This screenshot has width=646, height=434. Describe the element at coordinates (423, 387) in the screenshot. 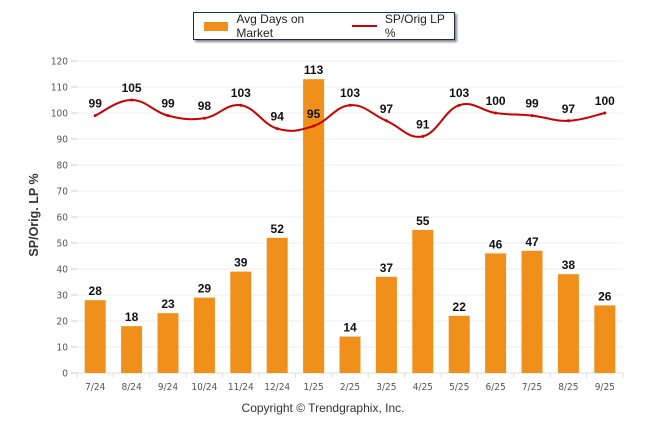

I see `x-tick-label: 4/25` at that location.